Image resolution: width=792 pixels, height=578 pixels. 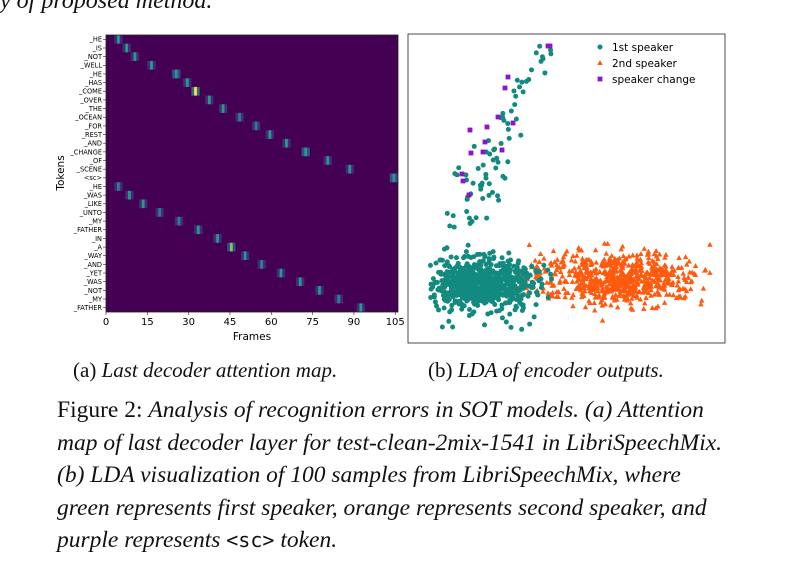 What do you see at coordinates (93, 256) in the screenshot?
I see `token-tick-label: _WAY` at bounding box center [93, 256].